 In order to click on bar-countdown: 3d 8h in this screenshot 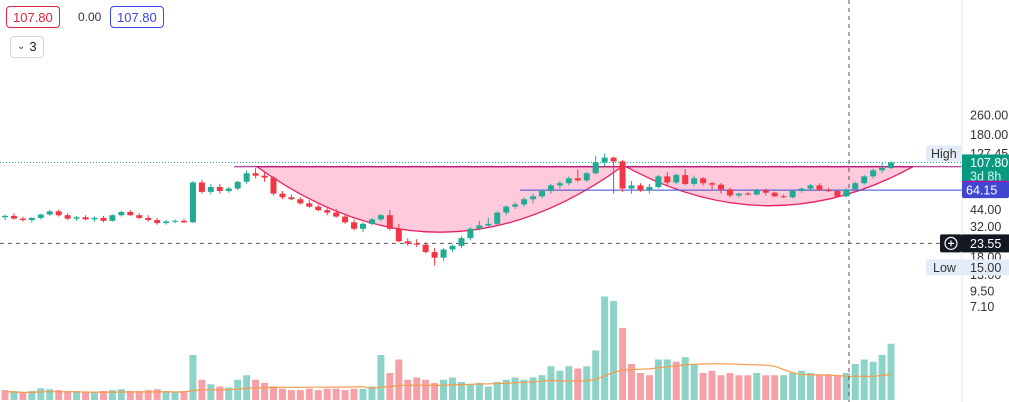, I will do `click(985, 176)`.